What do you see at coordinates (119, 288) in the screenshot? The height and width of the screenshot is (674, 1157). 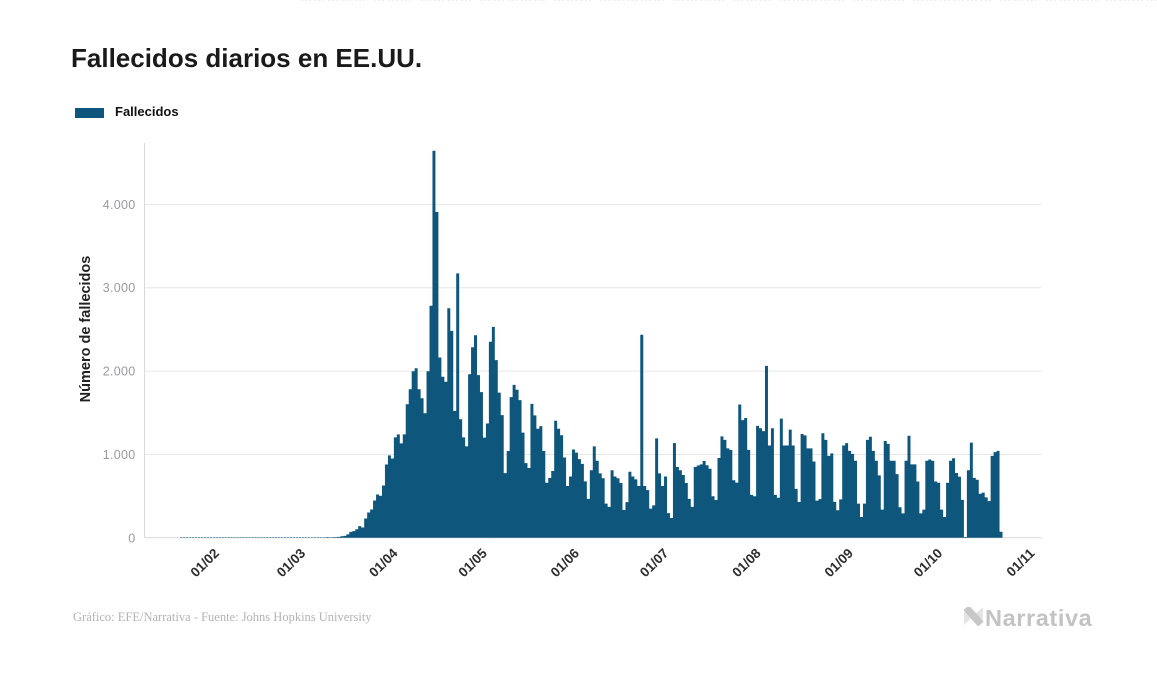 I see `svg-text: 3.000` at bounding box center [119, 288].